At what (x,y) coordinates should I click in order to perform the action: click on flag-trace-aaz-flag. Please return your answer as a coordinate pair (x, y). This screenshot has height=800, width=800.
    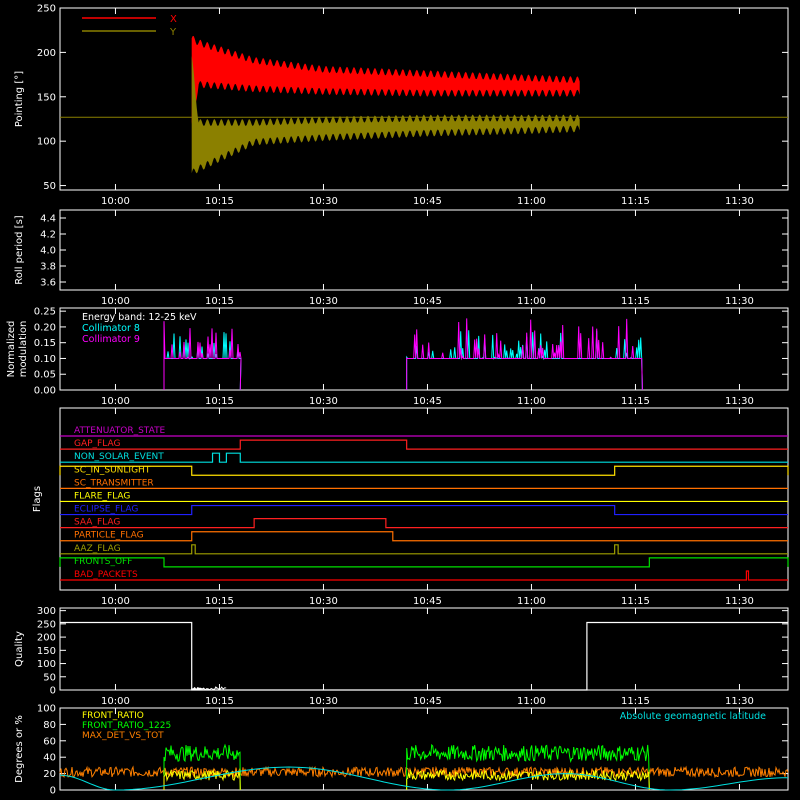
    Looking at the image, I should click on (424, 549).